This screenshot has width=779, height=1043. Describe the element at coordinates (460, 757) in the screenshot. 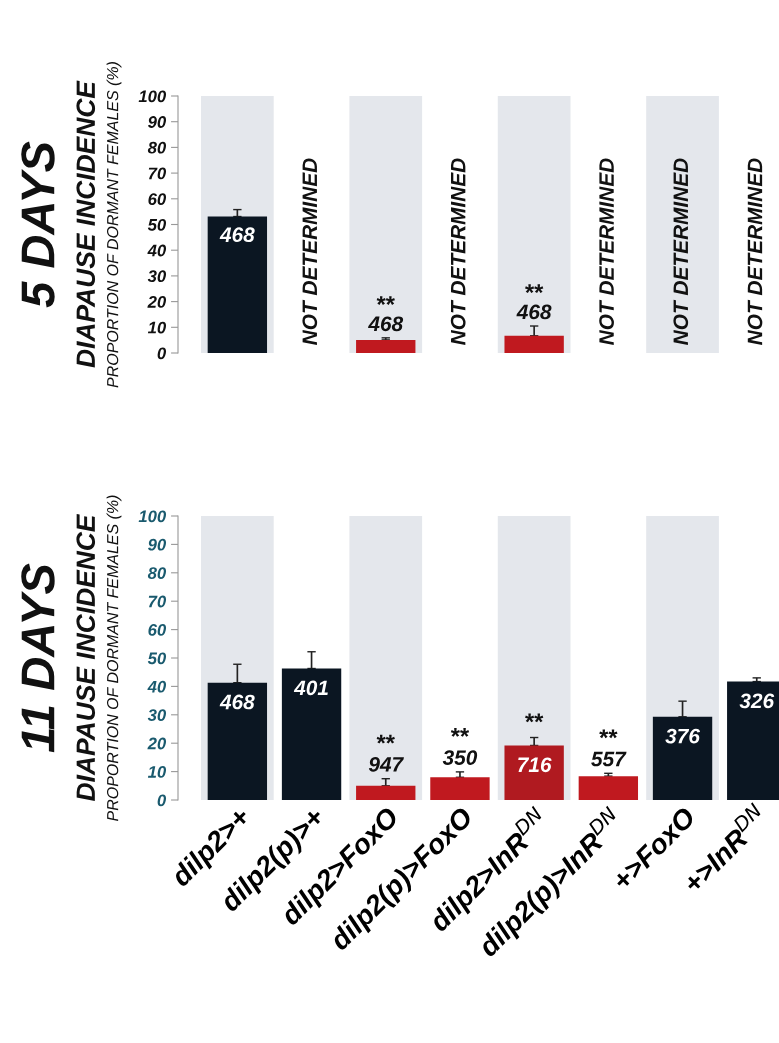

I see `annotation: 350` at that location.